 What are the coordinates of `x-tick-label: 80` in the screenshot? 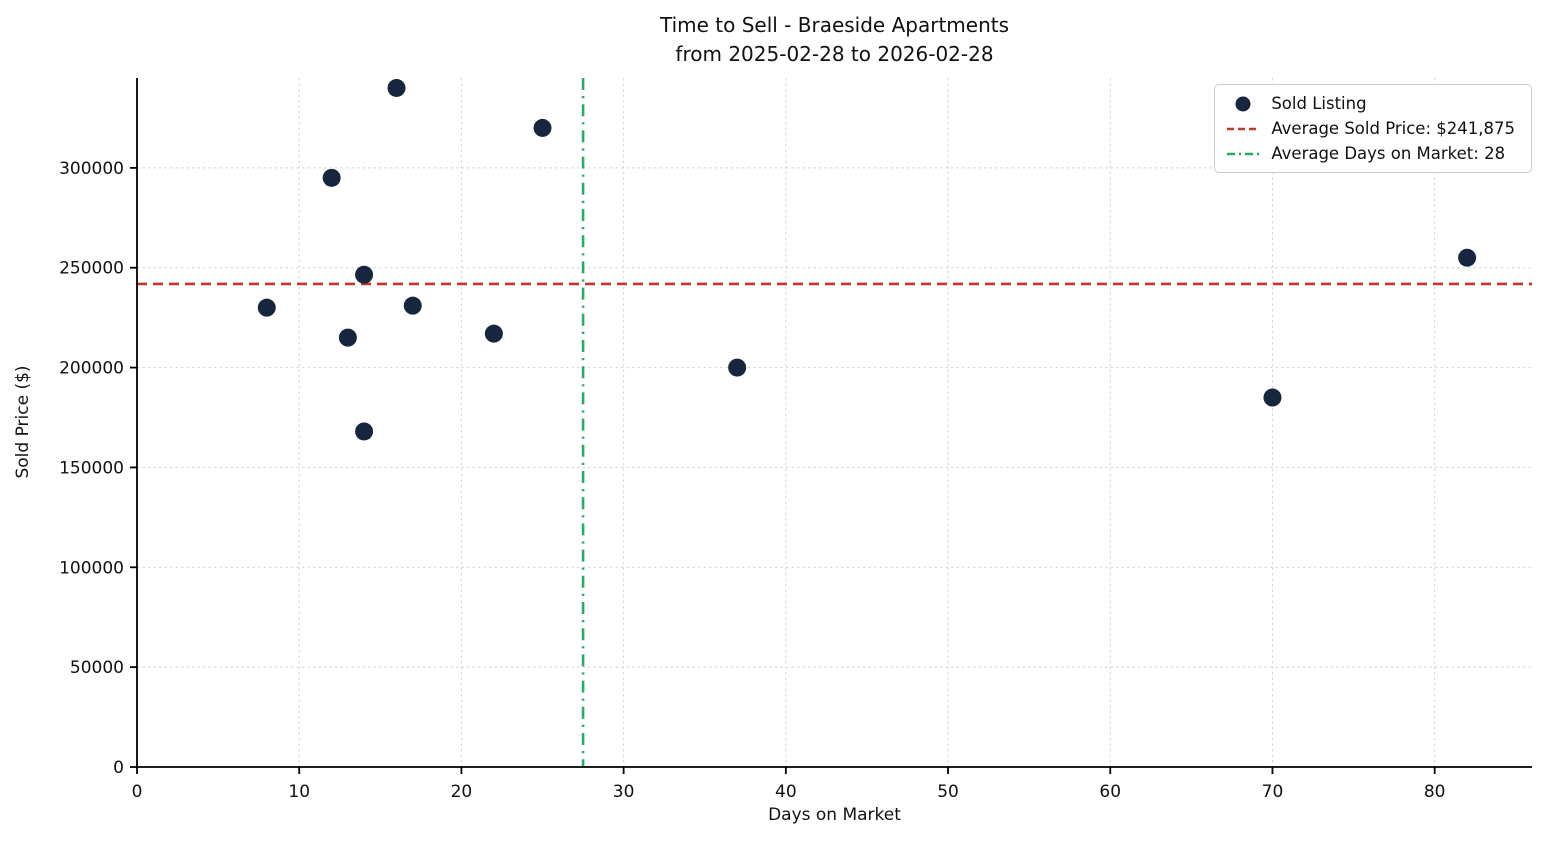 It's located at (1435, 792).